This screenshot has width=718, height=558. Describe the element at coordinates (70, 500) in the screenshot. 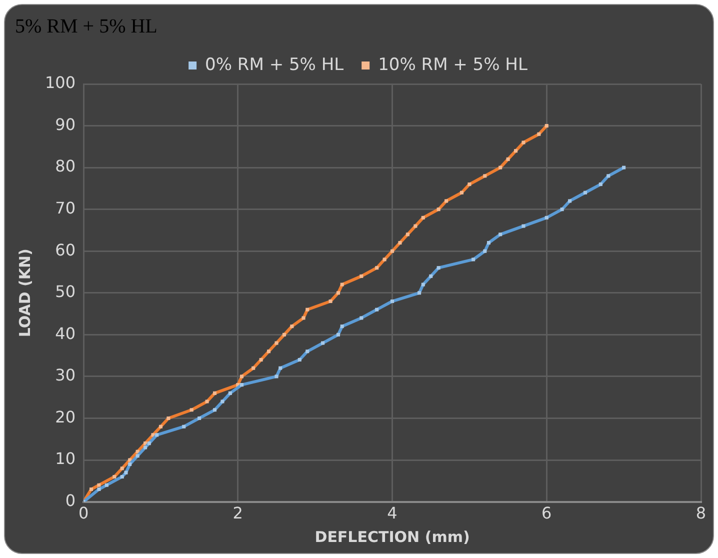

I see `y-tick-label: 0` at that location.